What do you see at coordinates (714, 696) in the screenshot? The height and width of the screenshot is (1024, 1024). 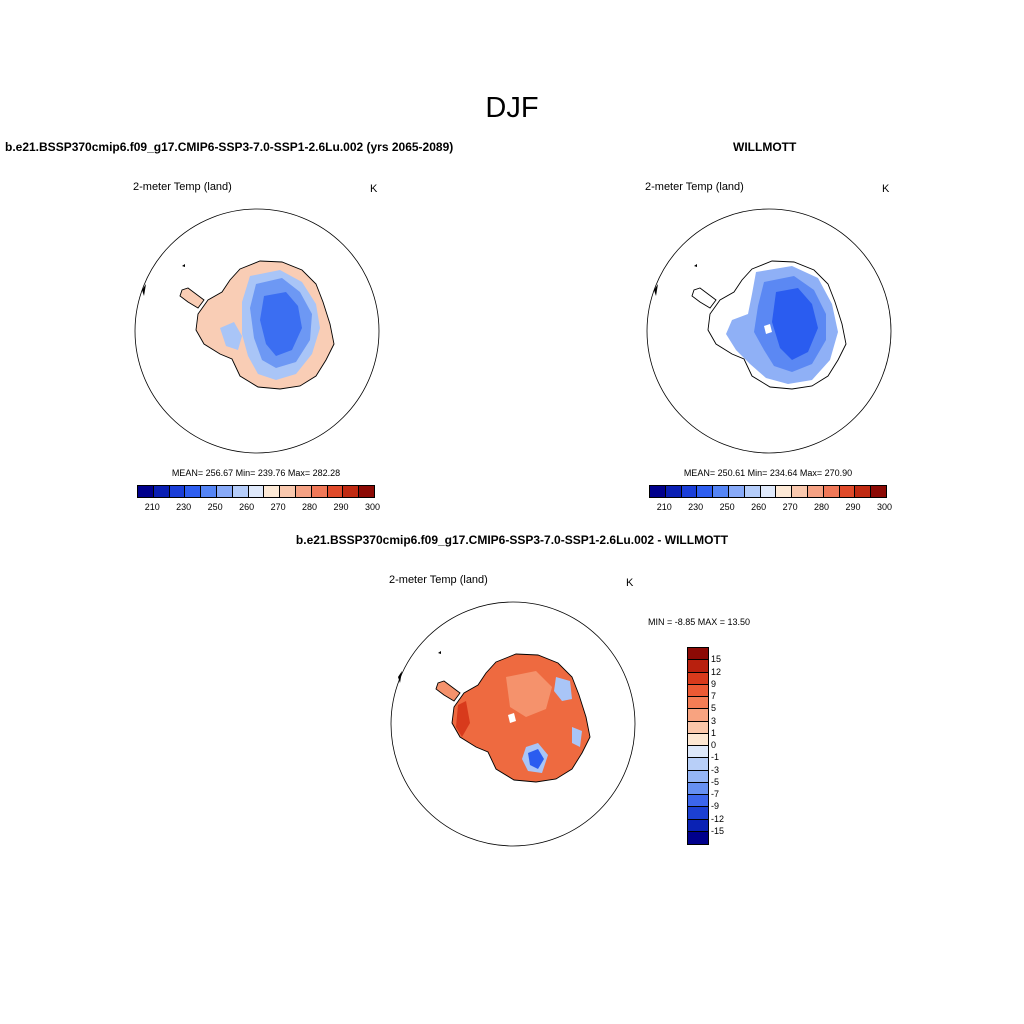 I see `colorbar-tick-label: 7` at bounding box center [714, 696].